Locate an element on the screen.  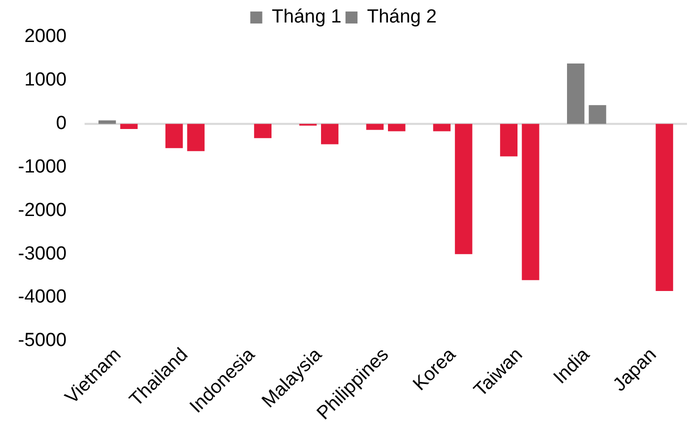
y-tick-label: -3000 is located at coordinates (42, 253).